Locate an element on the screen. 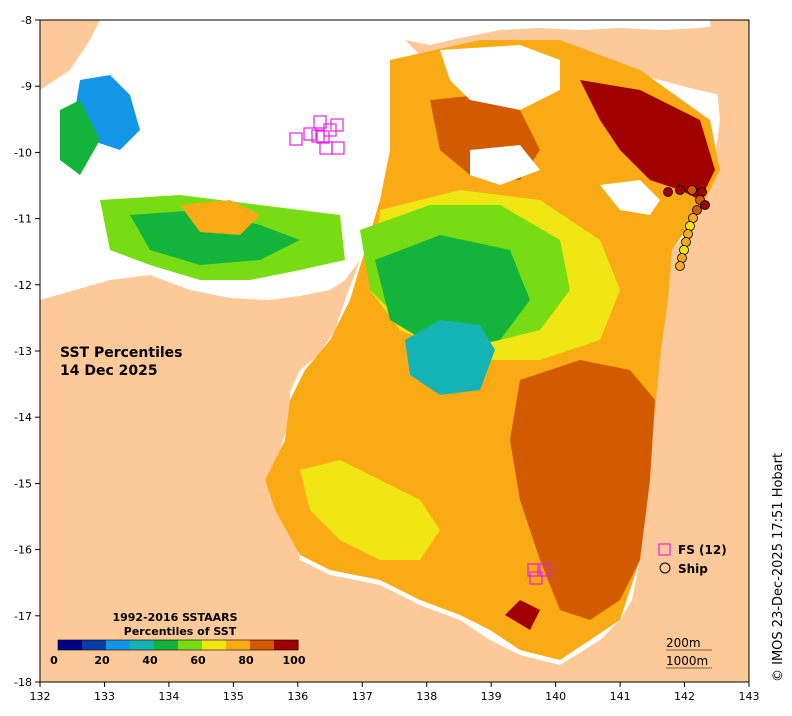 Image resolution: width=792 pixels, height=716 pixels. lat-tick-label: -12 is located at coordinates (23, 285).